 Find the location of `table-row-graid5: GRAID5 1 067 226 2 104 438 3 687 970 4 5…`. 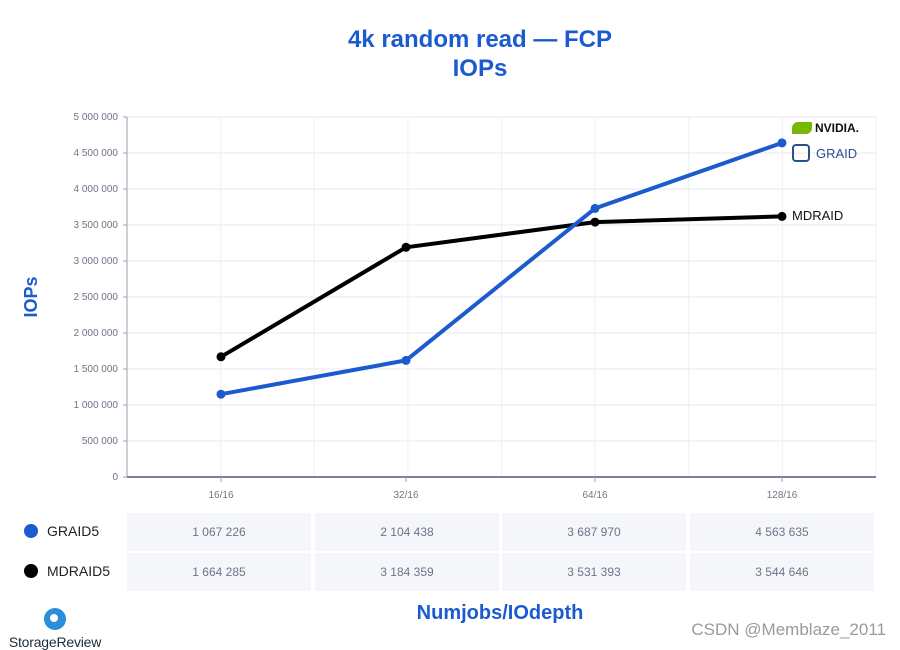

table-row-graid5: GRAID5 1 067 226 2 104 438 3 687 970 4 5… is located at coordinates (440, 532).